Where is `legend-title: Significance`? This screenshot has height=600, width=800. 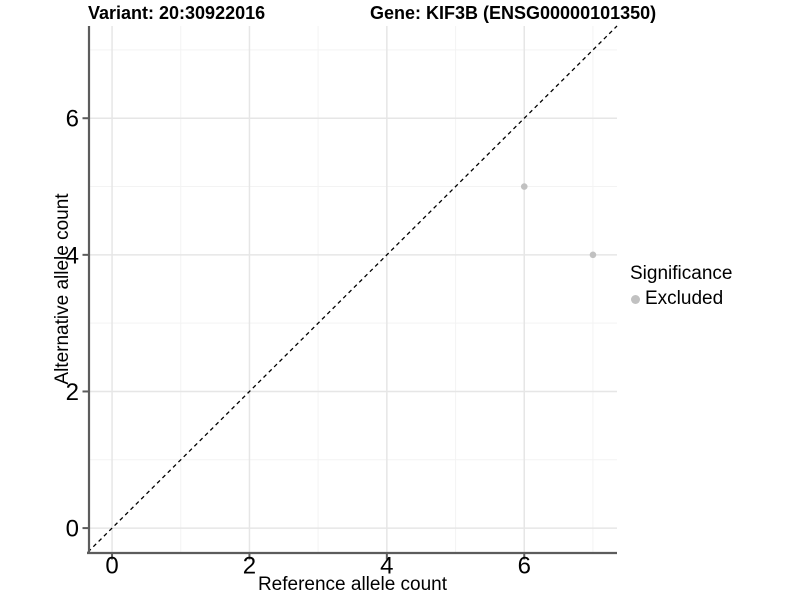
legend-title: Significance is located at coordinates (681, 273).